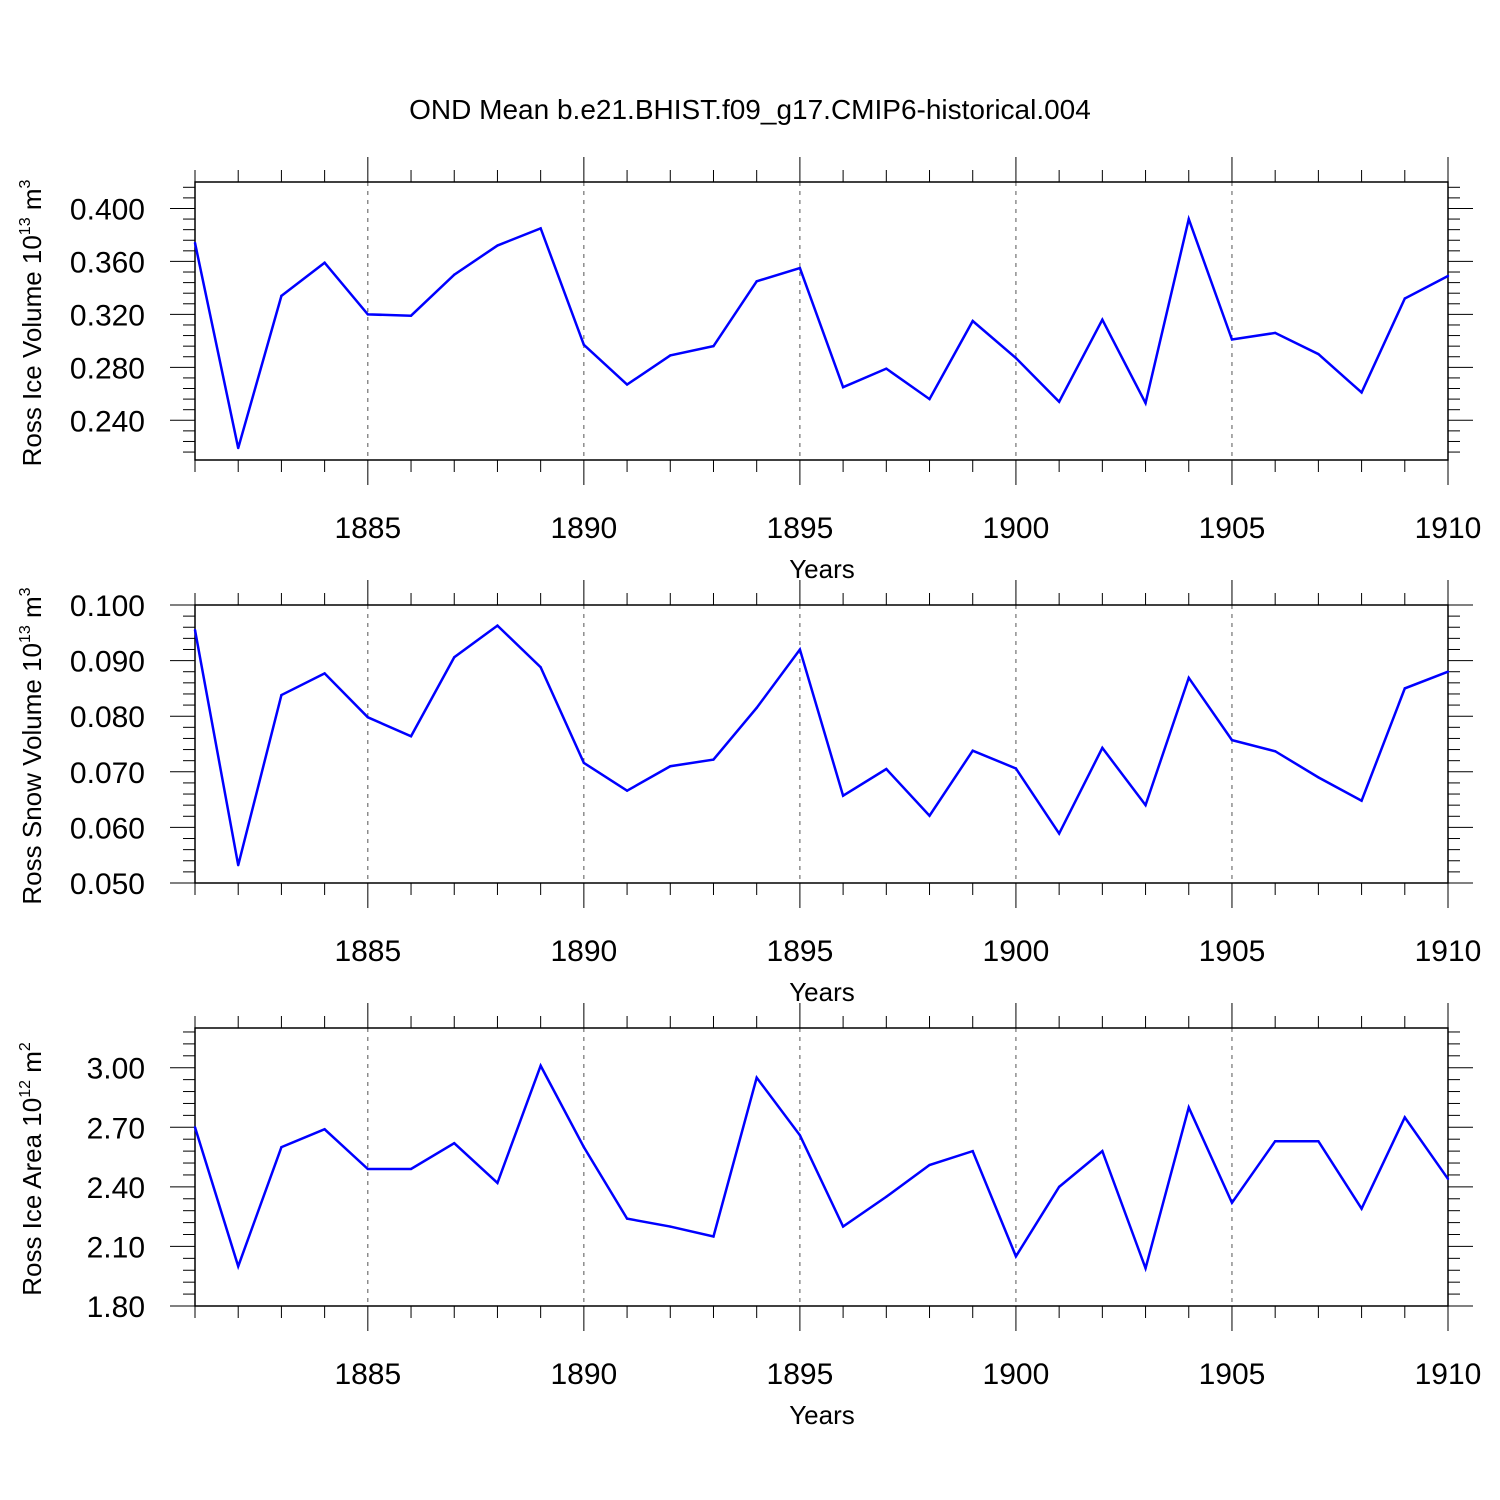  Describe the element at coordinates (32, 745) in the screenshot. I see `y-axis-label: Ross Snow Volume 1013 m3` at that location.